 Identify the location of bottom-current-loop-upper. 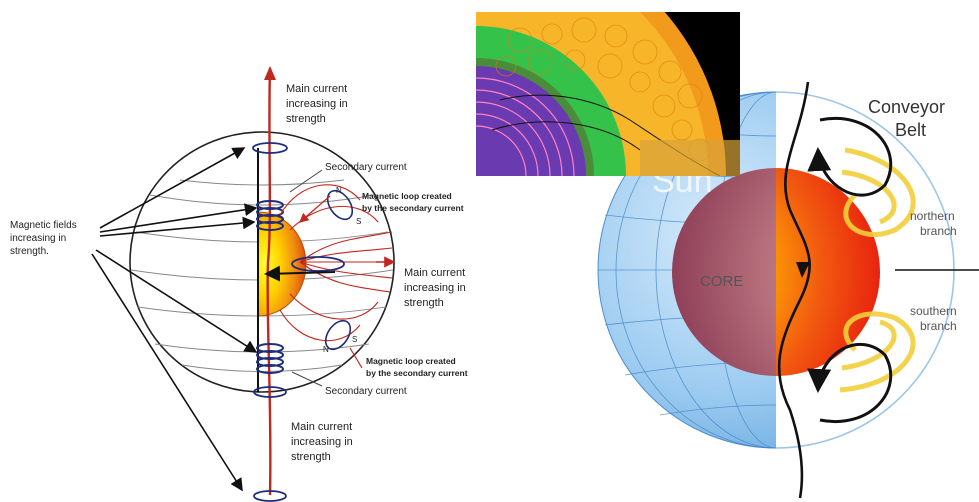
(270, 392).